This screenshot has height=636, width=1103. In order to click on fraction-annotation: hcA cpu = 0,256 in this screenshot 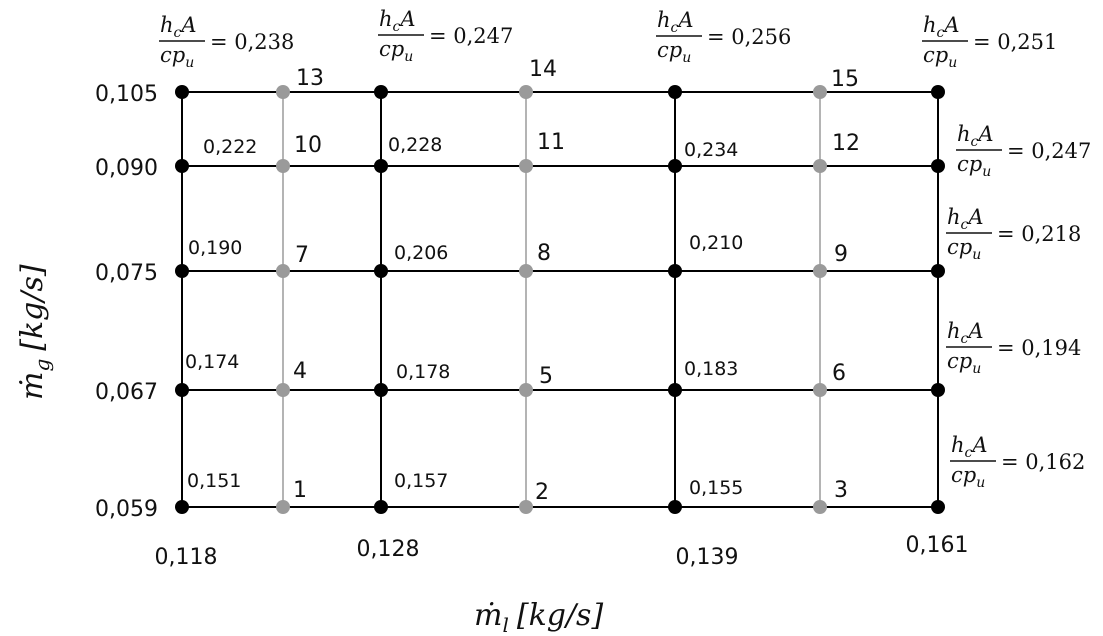, I will do `click(723, 37)`.